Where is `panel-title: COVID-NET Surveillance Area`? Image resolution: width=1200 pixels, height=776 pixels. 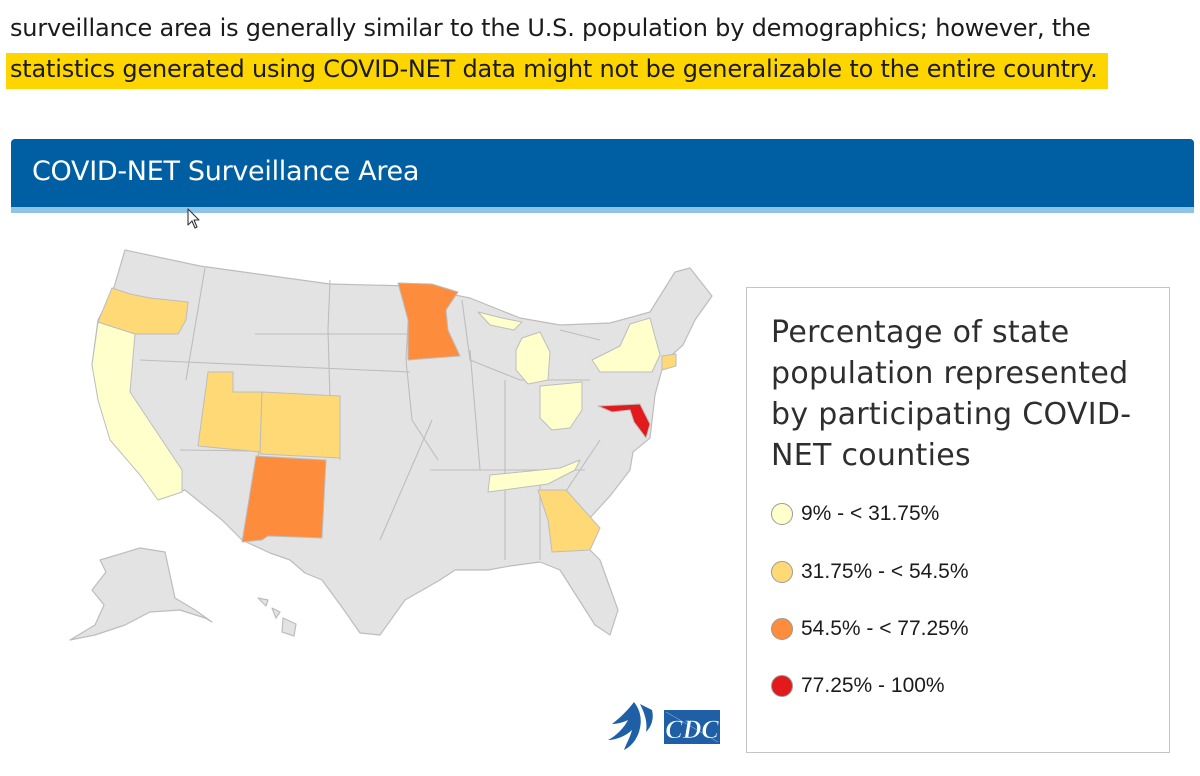 panel-title: COVID-NET Surveillance Area is located at coordinates (226, 171).